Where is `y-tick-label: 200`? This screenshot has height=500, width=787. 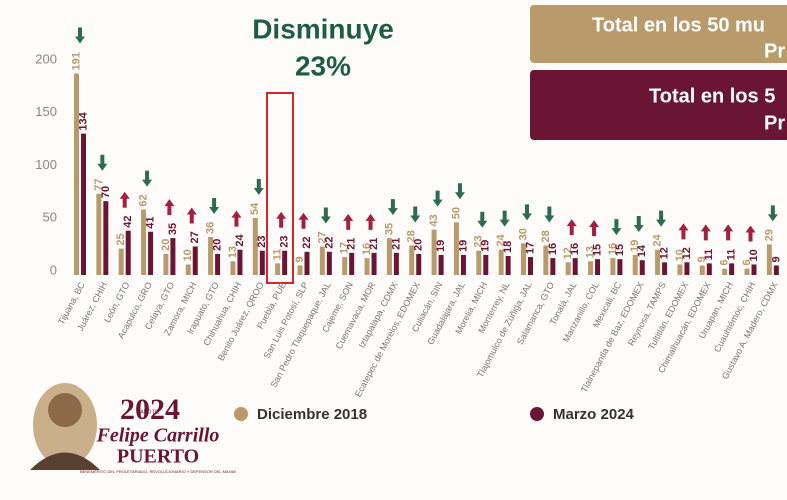
y-tick-label: 200 is located at coordinates (46, 58).